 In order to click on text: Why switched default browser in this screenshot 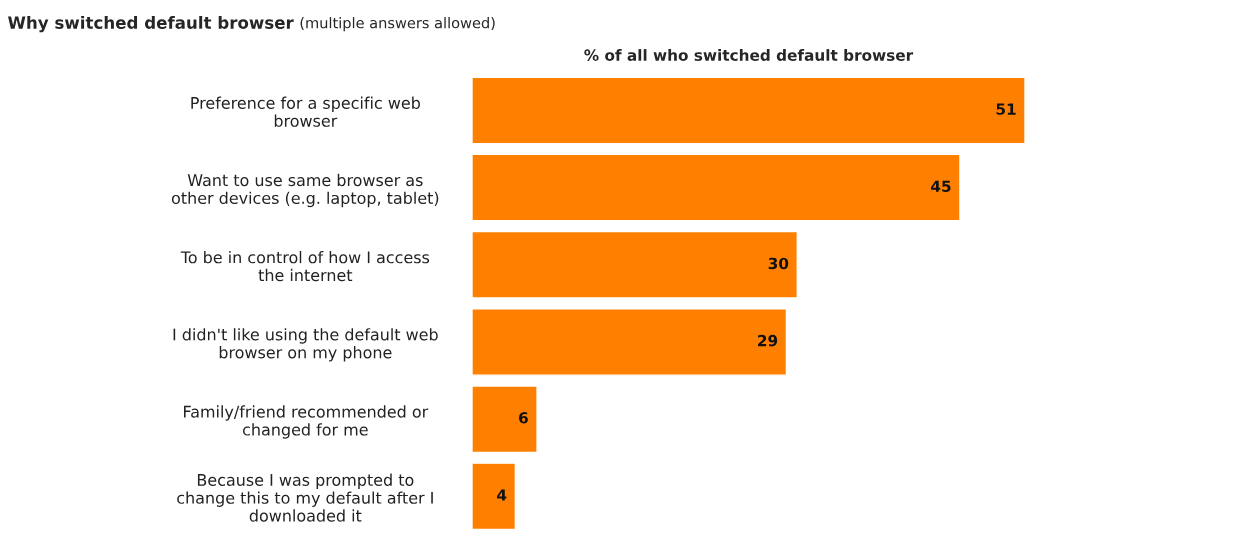, I will do `click(151, 24)`.